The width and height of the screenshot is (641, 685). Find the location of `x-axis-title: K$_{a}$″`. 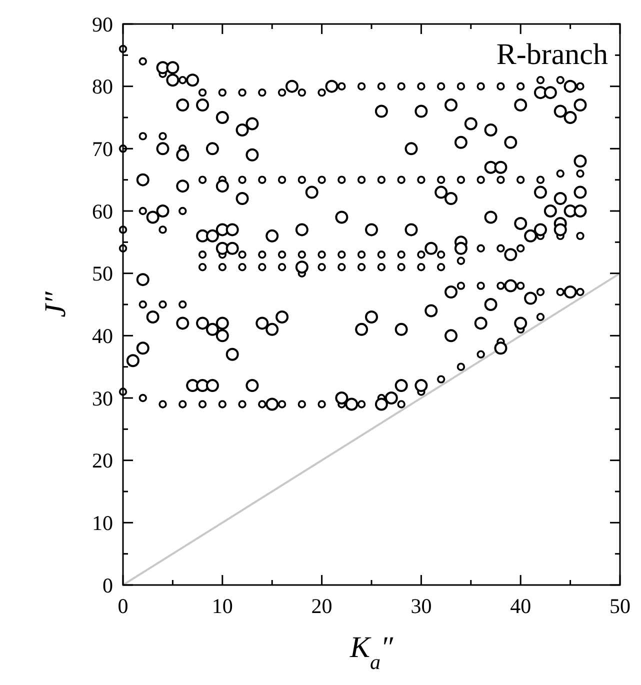

x-axis-title: K$_{a}$″ is located at coordinates (371, 652).